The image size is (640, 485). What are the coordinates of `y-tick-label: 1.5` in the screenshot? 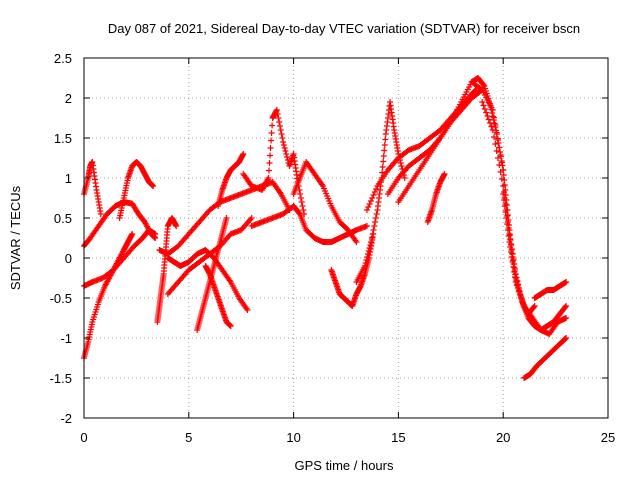 It's located at (63, 138).